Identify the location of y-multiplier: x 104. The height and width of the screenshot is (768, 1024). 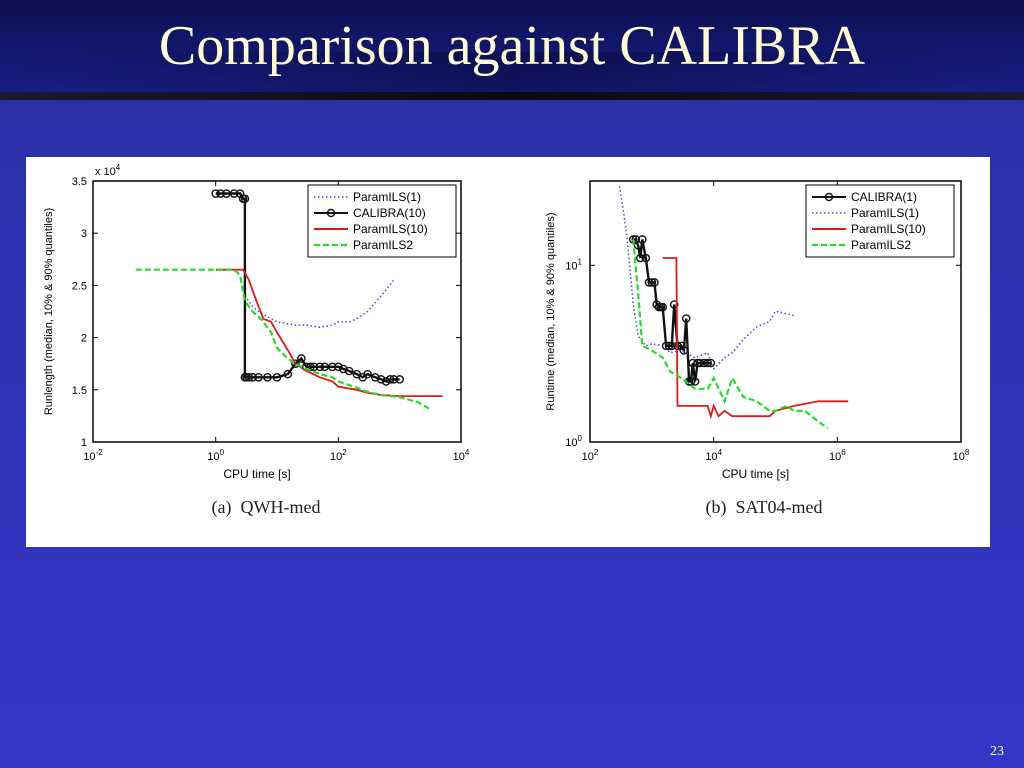
(108, 170).